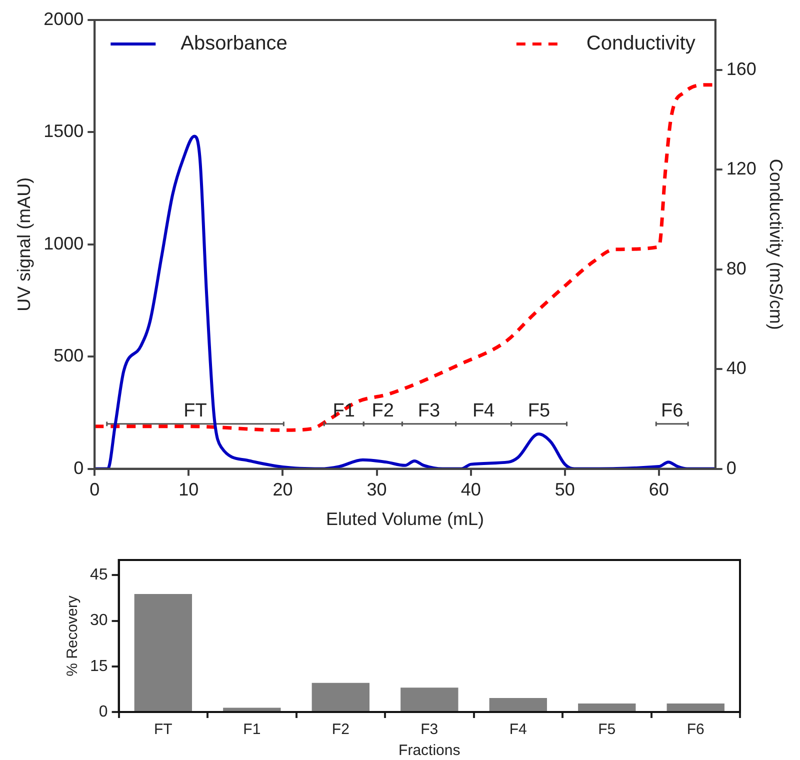 This screenshot has width=800, height=760. Describe the element at coordinates (99, 575) in the screenshot. I see `y-tick-label: 45` at that location.